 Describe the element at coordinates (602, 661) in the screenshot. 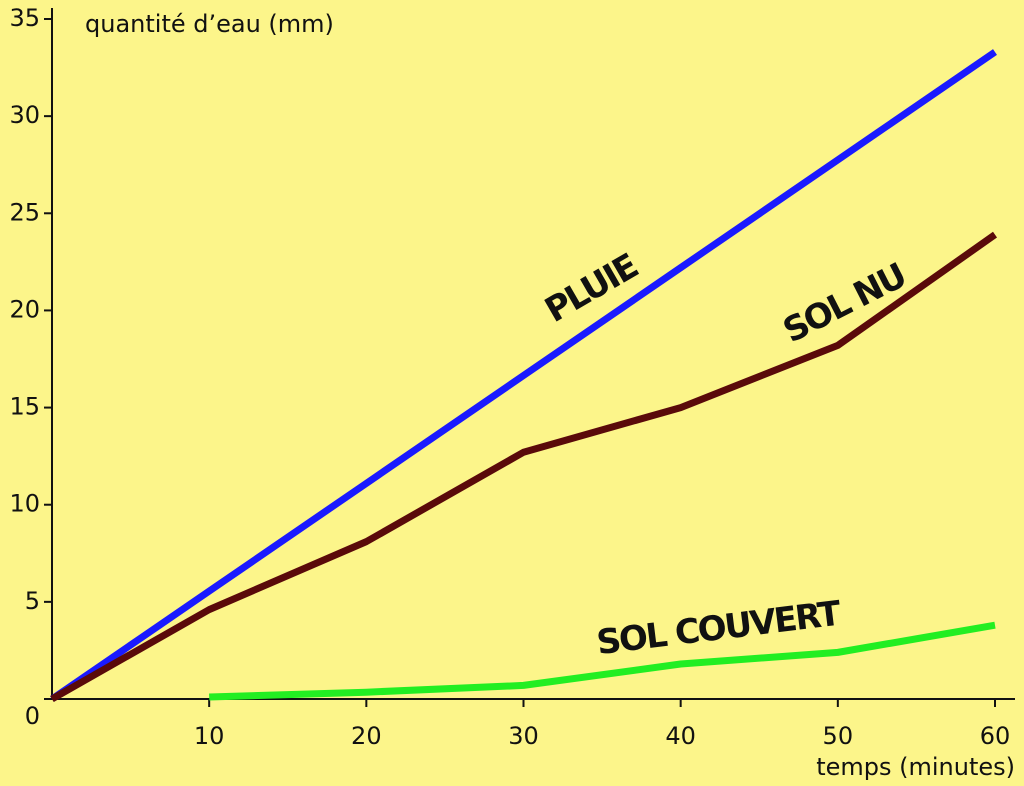

I see `series-line` at that location.